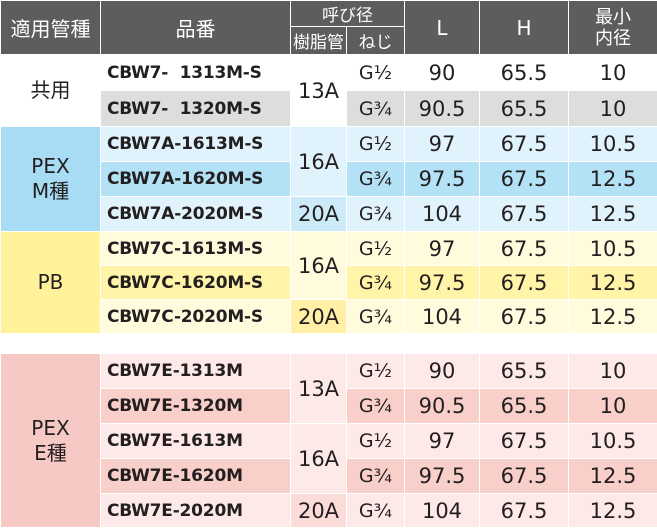 This screenshot has width=657, height=528. What do you see at coordinates (196, 179) in the screenshot?
I see `part-number: CBW7A-1620M-S` at bounding box center [196, 179].